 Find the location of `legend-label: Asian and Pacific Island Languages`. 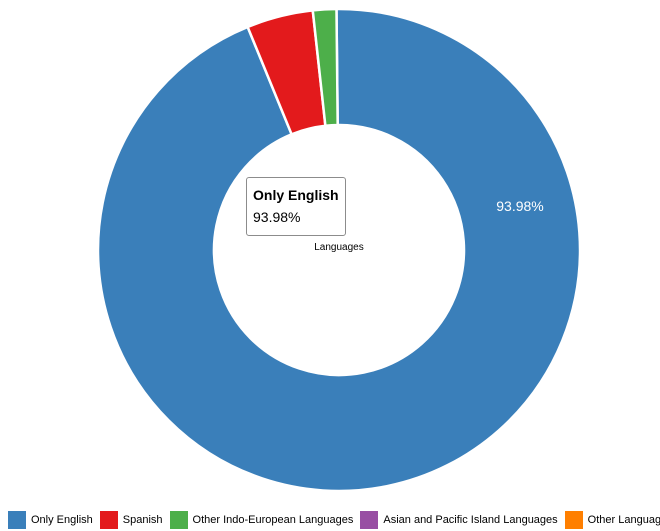

legend-label: Asian and Pacific Island Languages is located at coordinates (470, 520).